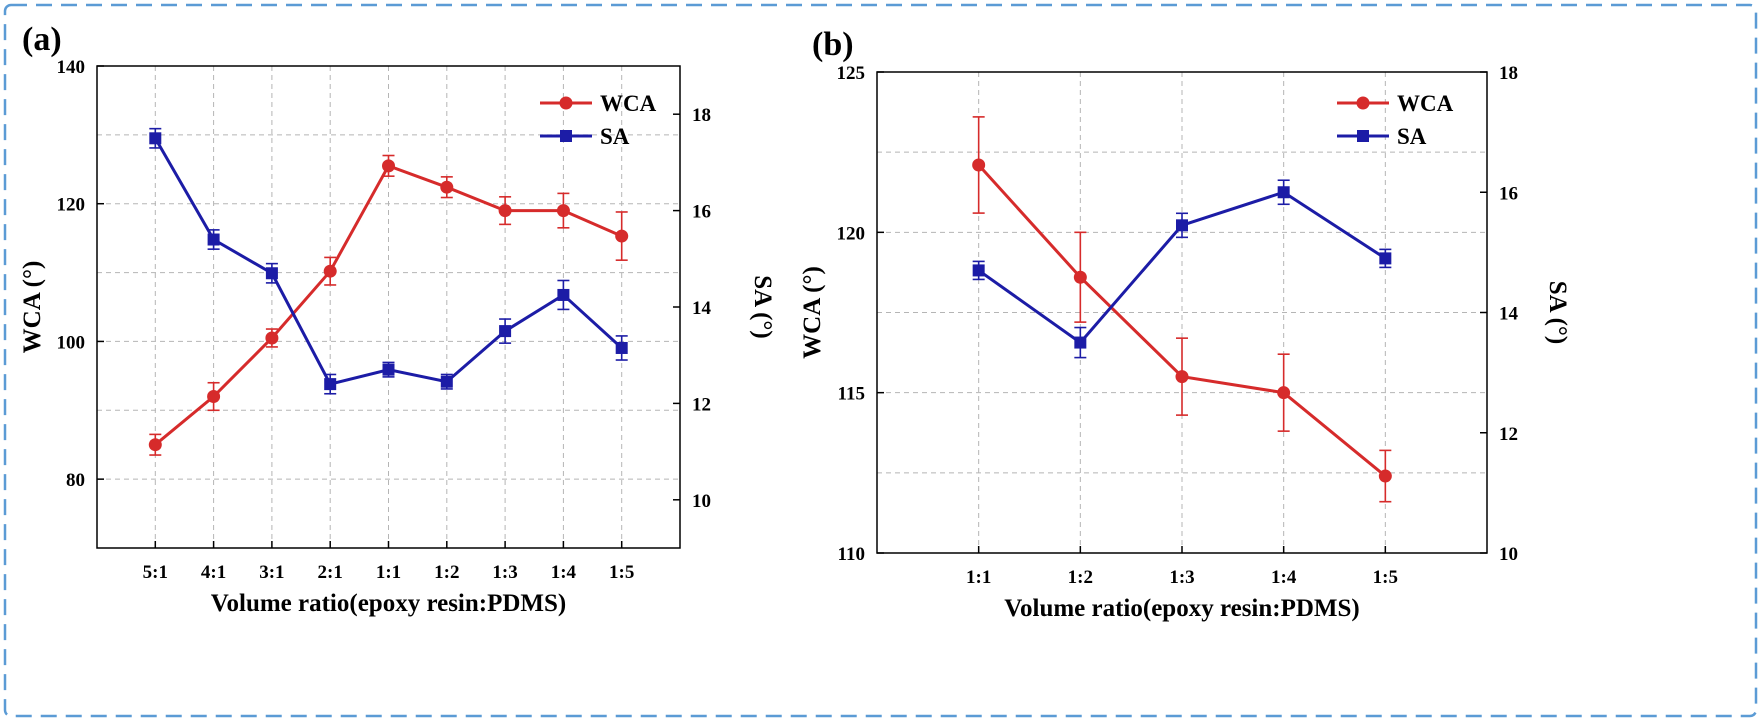 Image resolution: width=1761 pixels, height=721 pixels. I want to click on left-tick-label: 115, so click(851, 394).